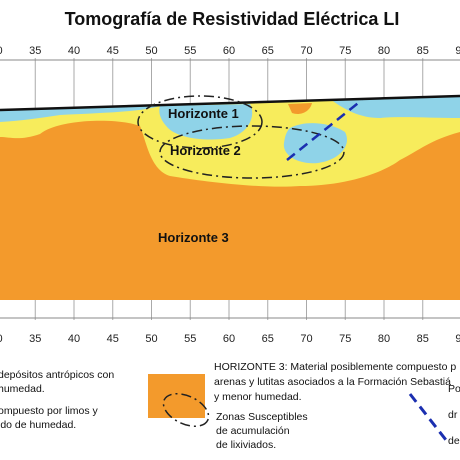 Image resolution: width=460 pixels, height=460 pixels. I want to click on flow-line, so click(324, 130).